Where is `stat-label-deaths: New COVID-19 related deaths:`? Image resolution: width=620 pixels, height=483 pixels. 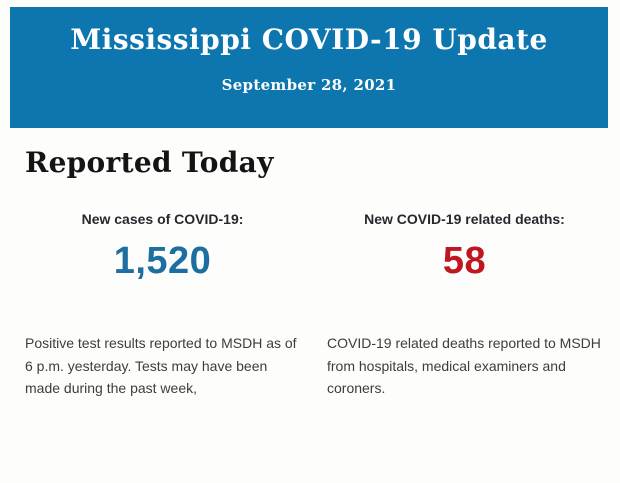
stat-label-deaths: New COVID-19 related deaths: is located at coordinates (464, 219).